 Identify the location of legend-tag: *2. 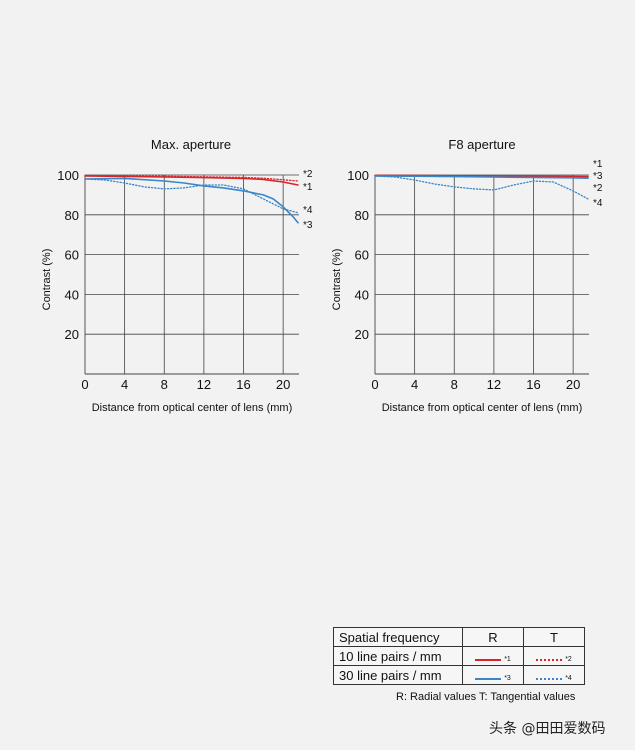
(568, 659).